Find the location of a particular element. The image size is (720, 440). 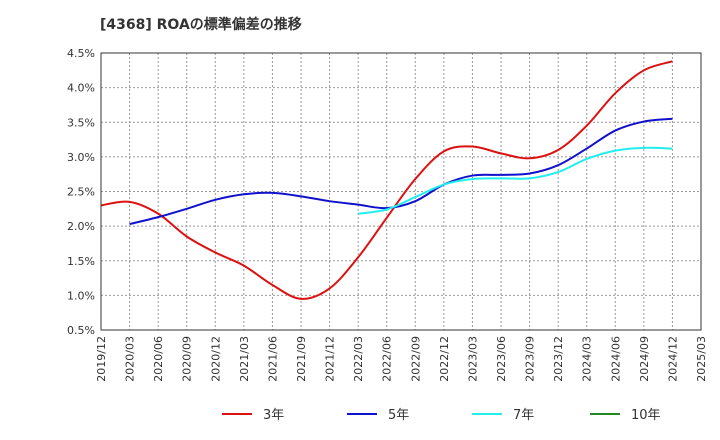

legend-label: 5年 is located at coordinates (398, 415).